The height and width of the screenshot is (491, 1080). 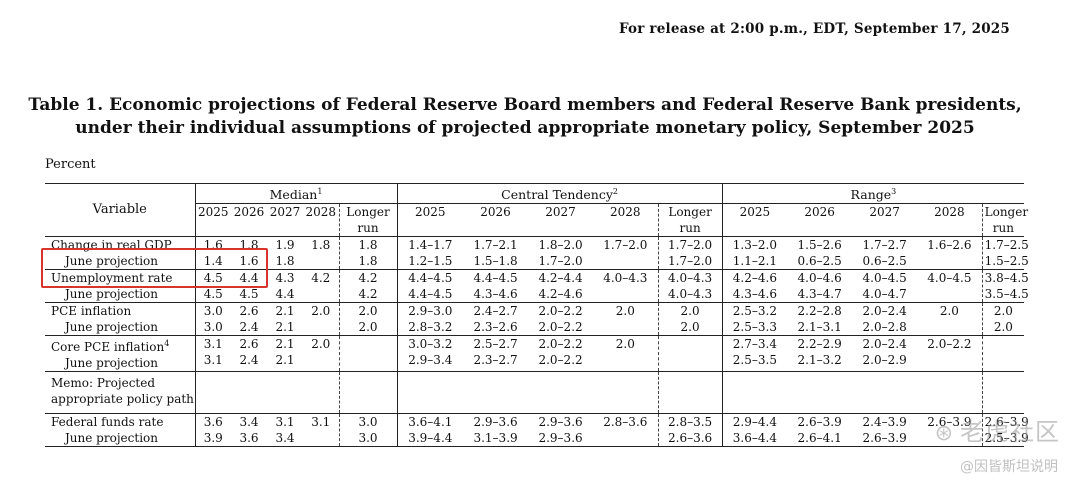 What do you see at coordinates (495, 278) in the screenshot?
I see `current-value: 4.4–4.5` at bounding box center [495, 278].